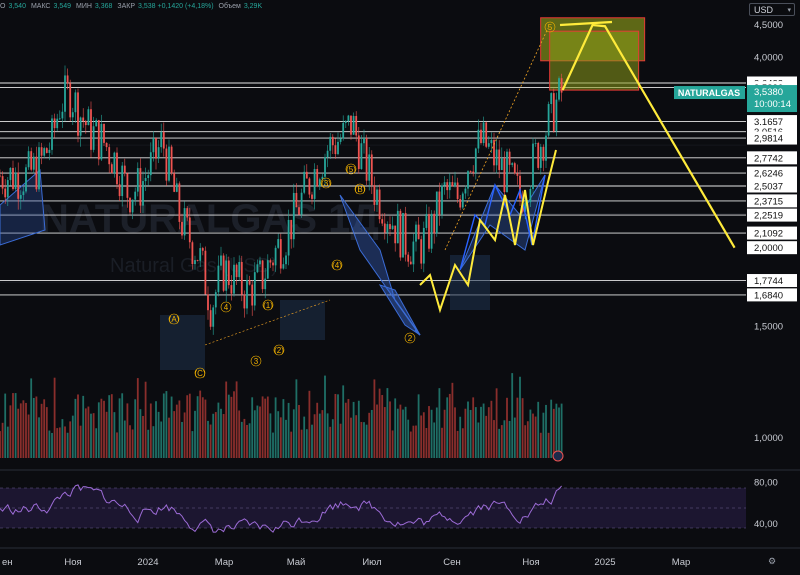 The width and height of the screenshot is (800, 575). Describe the element at coordinates (550, 27) in the screenshot. I see `wave-label: 5` at that location.